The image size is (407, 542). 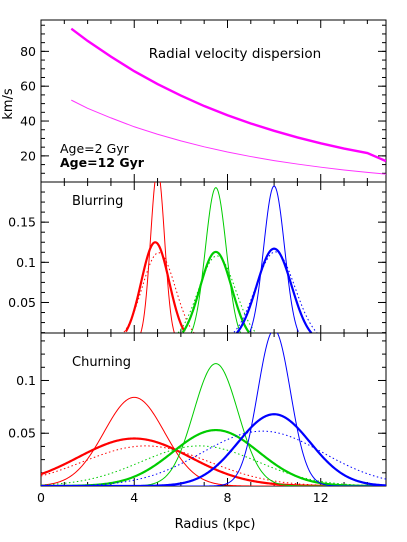 What do you see at coordinates (102, 162) in the screenshot?
I see `legend-age-12gyr: Age=12 Gyr` at bounding box center [102, 162].